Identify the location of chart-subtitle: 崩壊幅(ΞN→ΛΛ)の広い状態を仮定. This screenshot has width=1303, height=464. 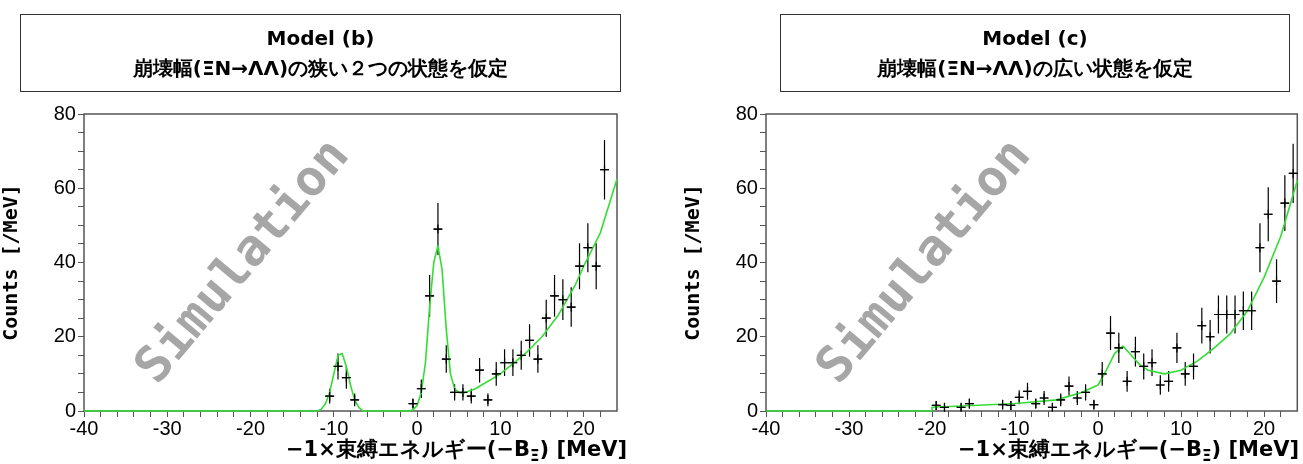
(1035, 68).